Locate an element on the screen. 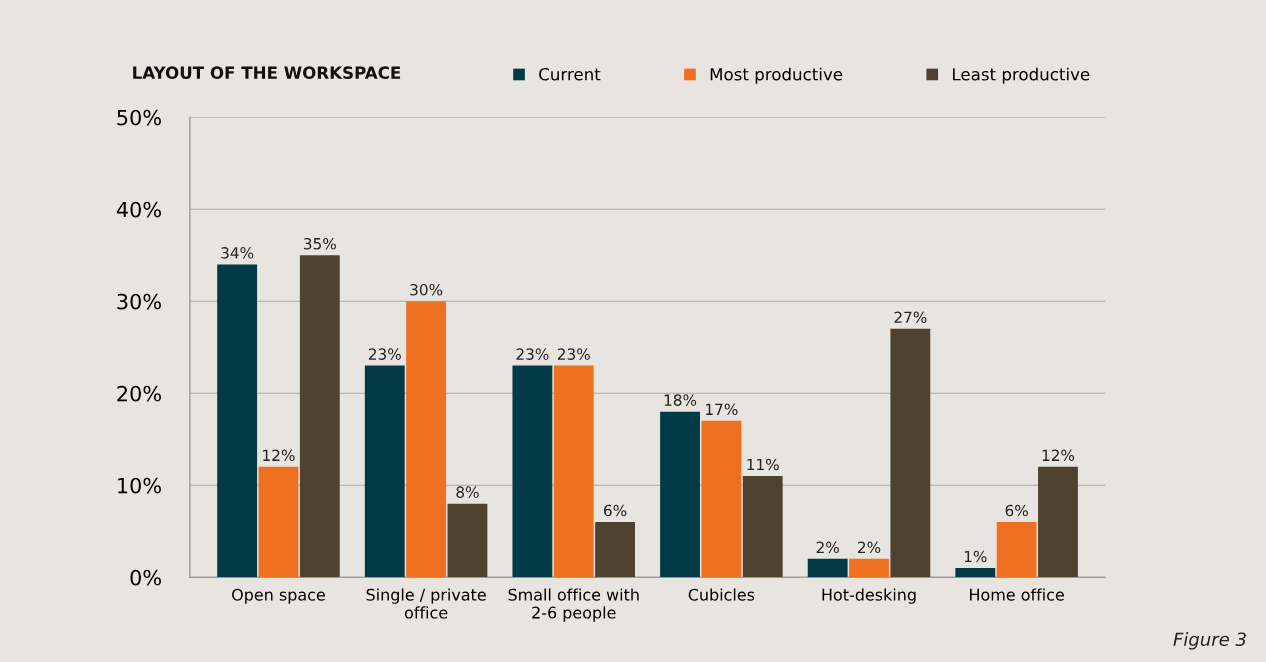  data-label: 34% is located at coordinates (237, 253).